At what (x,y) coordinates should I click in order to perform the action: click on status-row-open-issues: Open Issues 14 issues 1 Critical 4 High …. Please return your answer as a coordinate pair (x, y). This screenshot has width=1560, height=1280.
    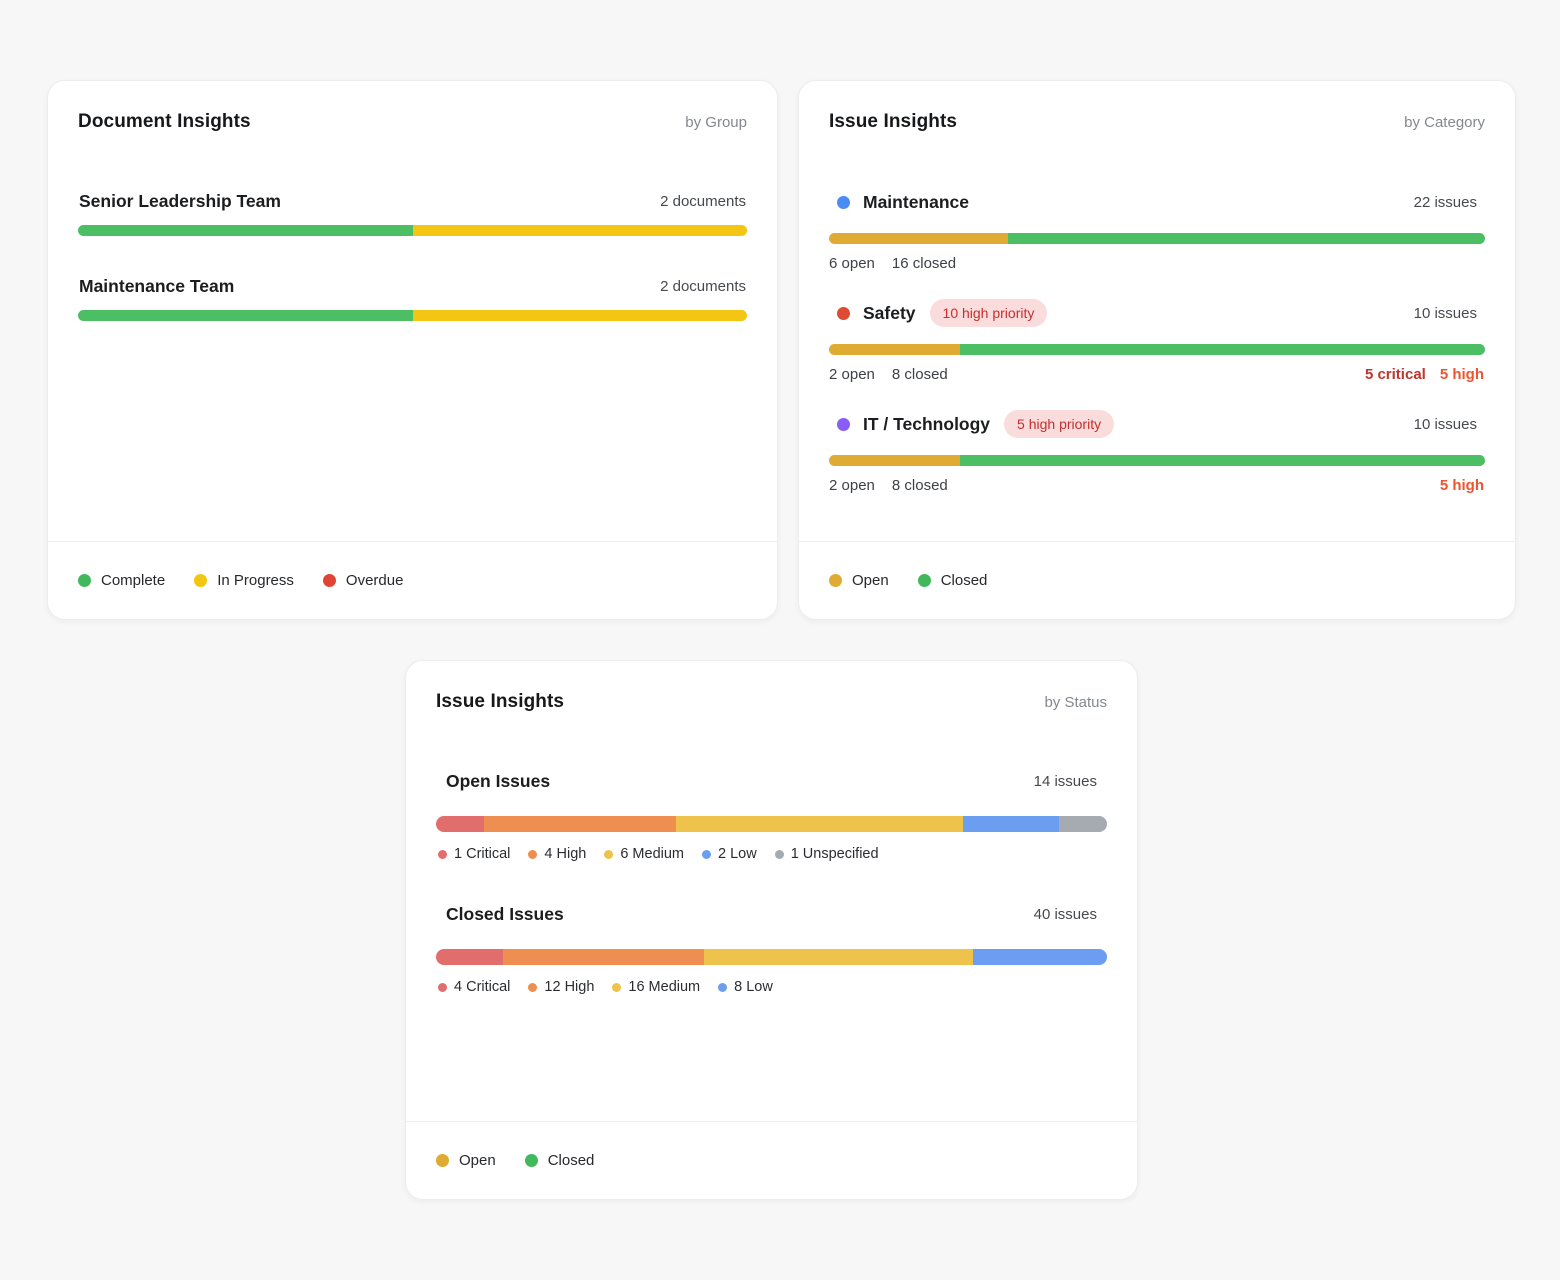
    Looking at the image, I should click on (771, 816).